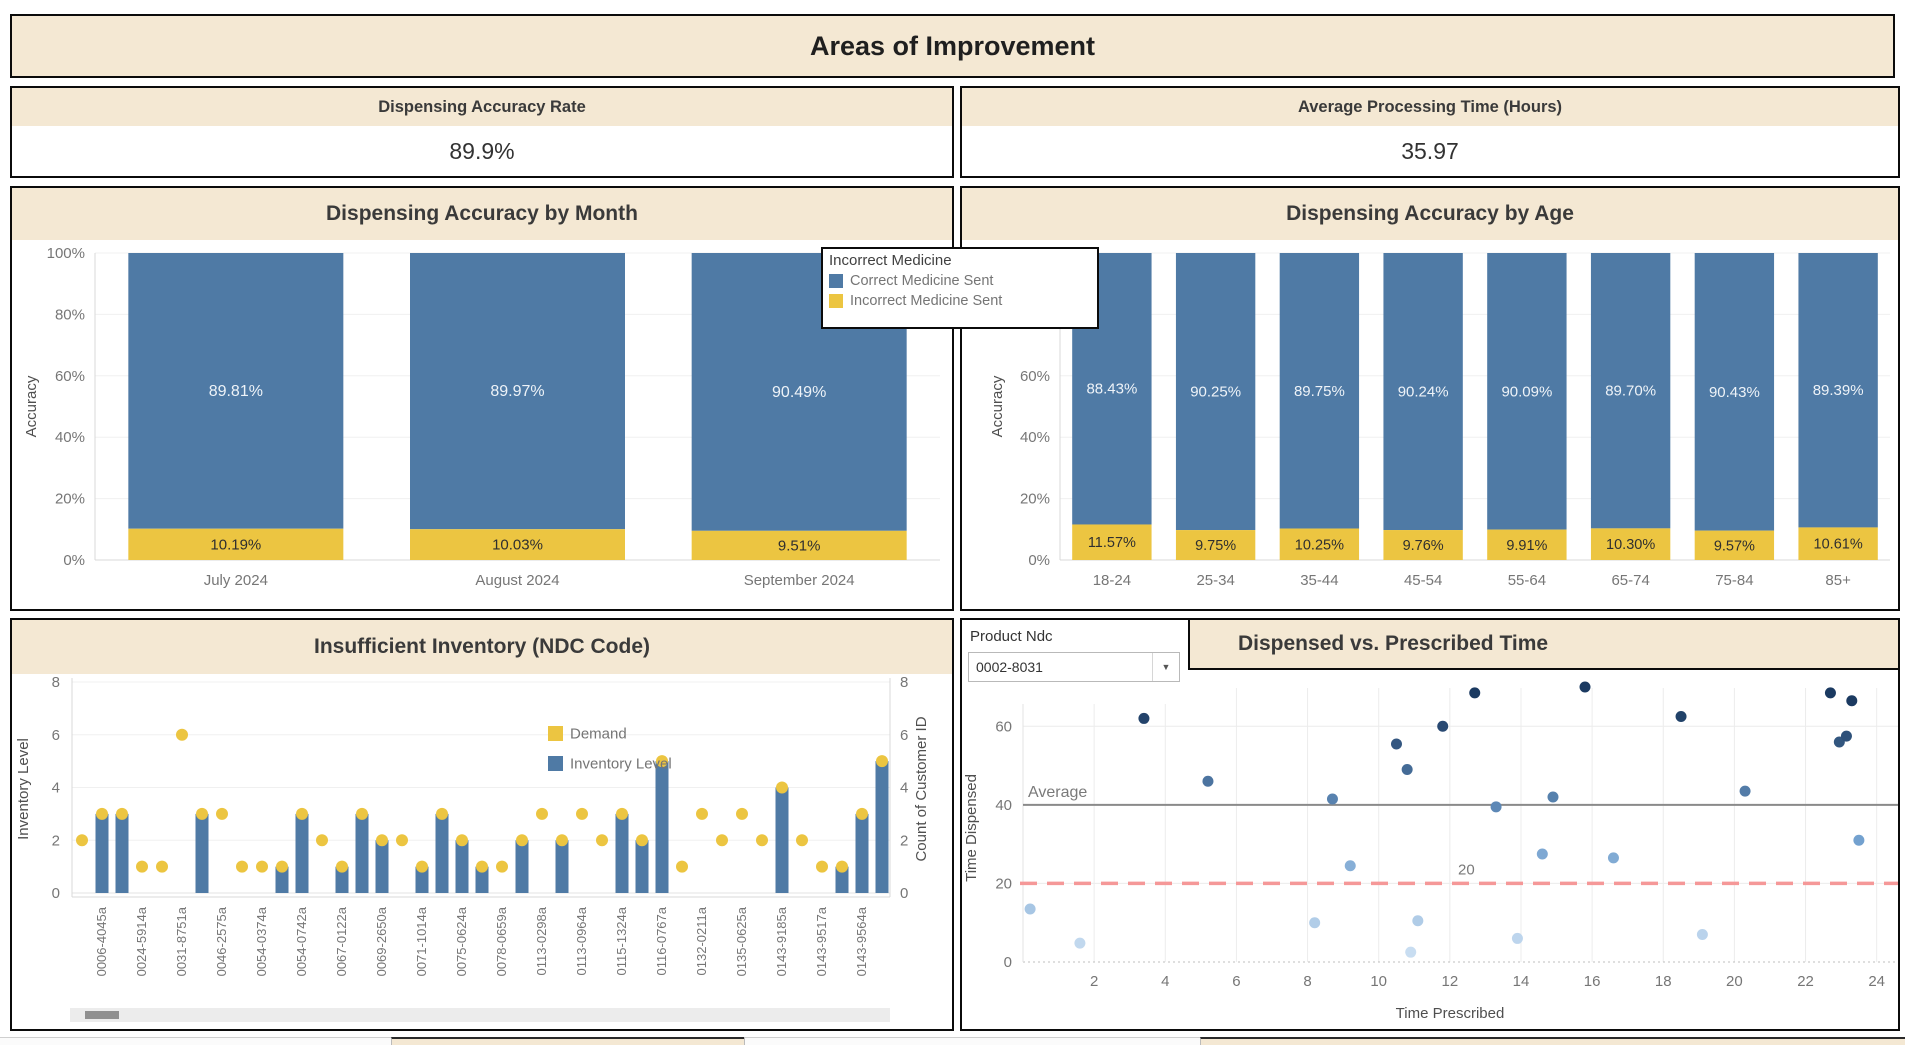  I want to click on scrollbar-thumb, so click(102, 1015).